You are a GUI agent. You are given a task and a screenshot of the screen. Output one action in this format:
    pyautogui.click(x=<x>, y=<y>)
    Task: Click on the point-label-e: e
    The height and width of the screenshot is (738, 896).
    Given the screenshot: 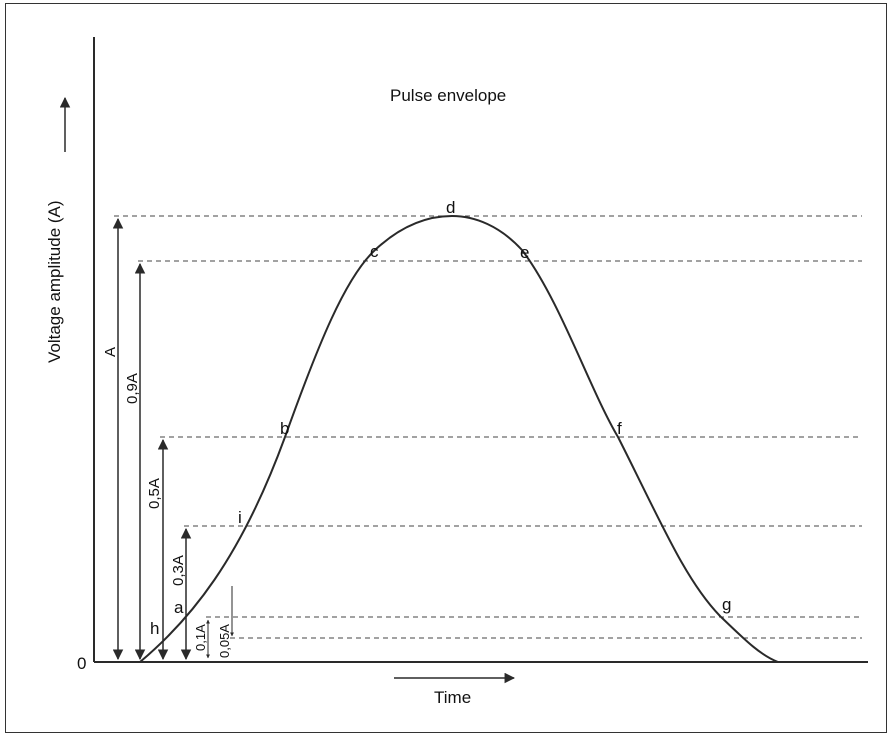 What is the action you would take?
    pyautogui.click(x=524, y=252)
    